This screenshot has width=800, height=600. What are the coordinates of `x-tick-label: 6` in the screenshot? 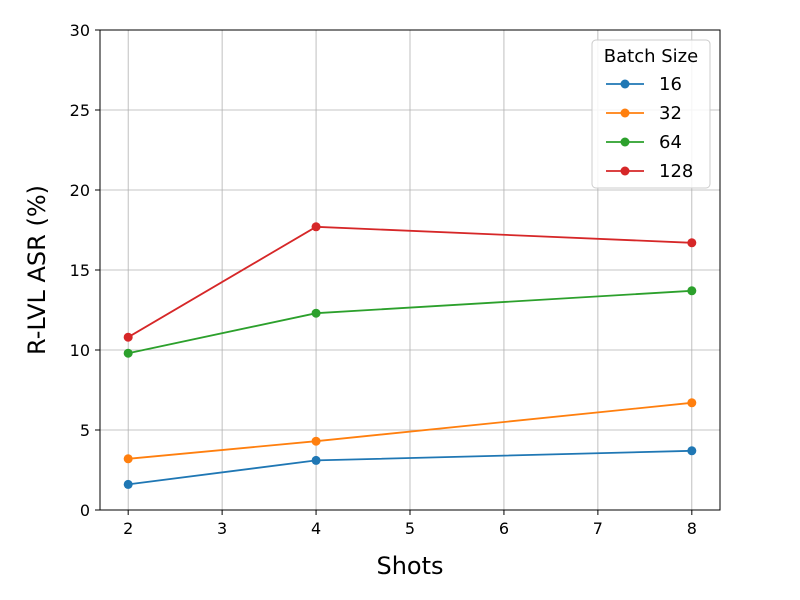 It's located at (504, 528).